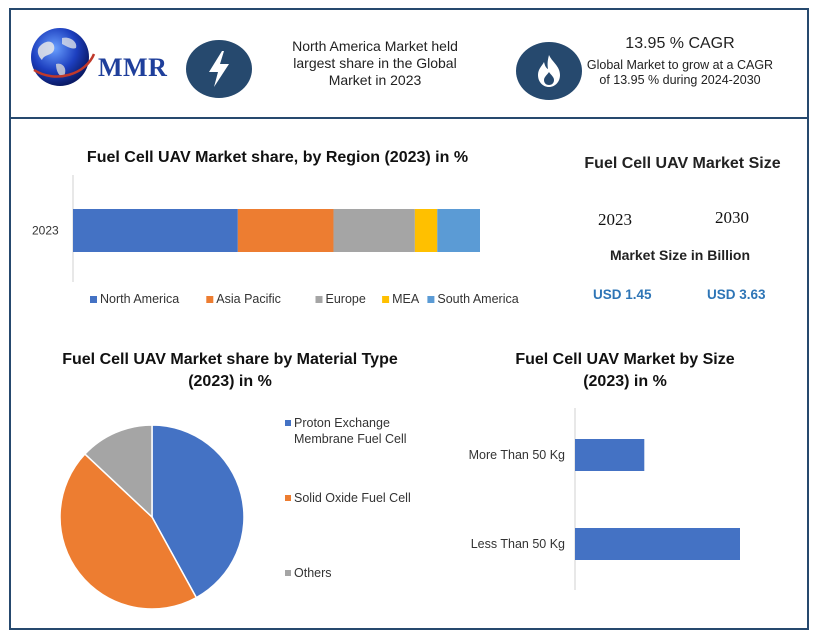  I want to click on market-size-year-2030: 2030, so click(732, 217).